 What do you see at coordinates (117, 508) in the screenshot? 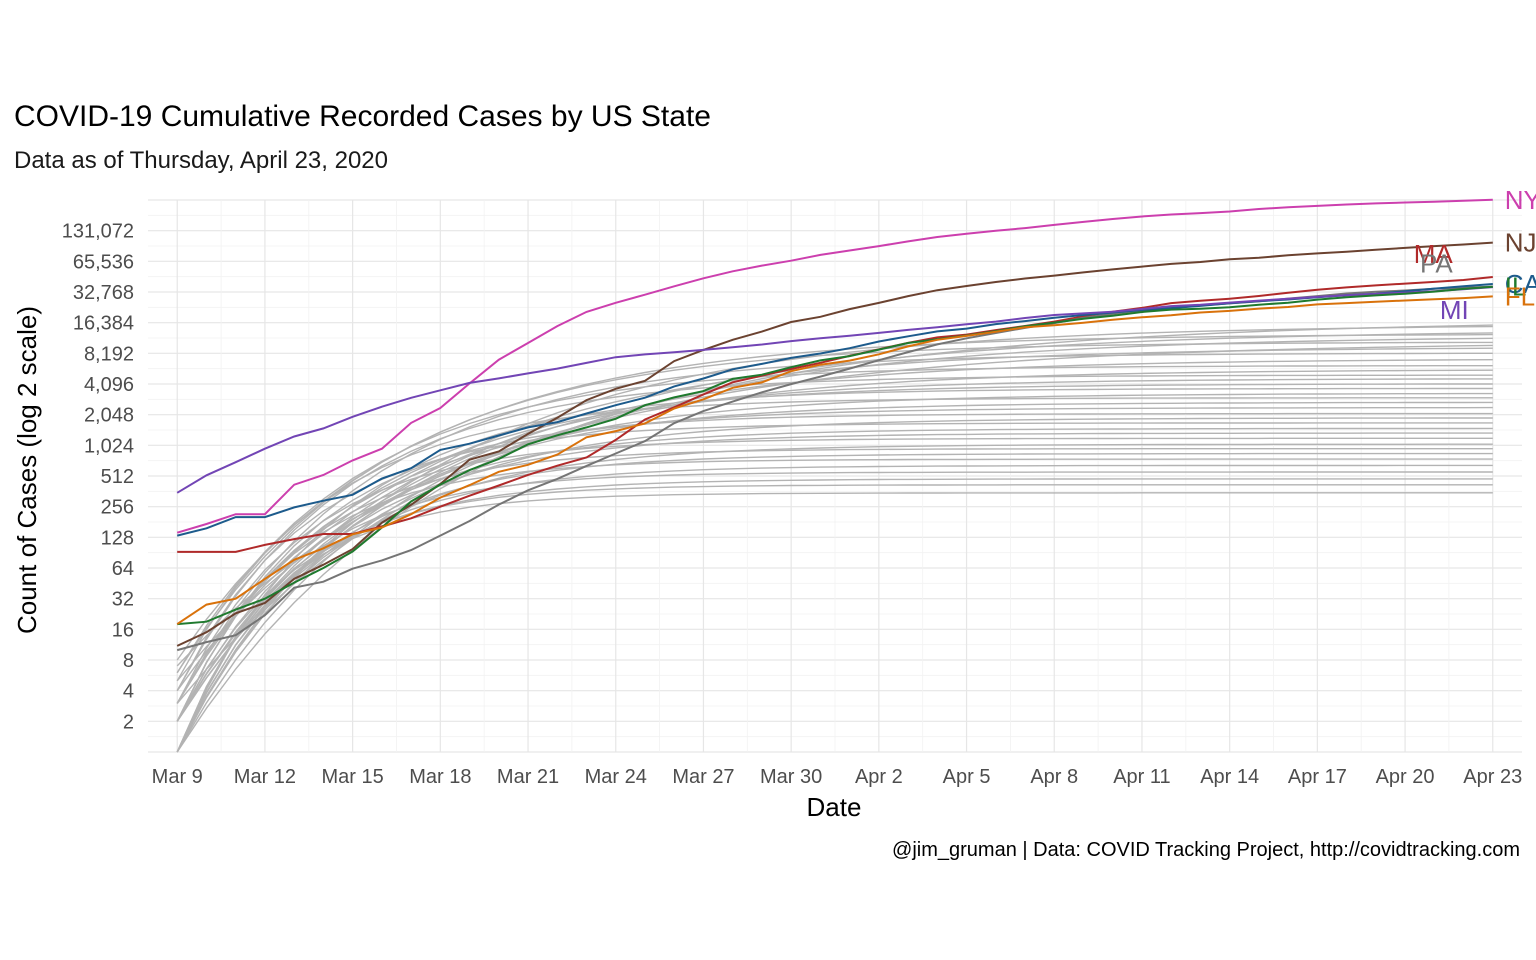
I see `y-tick-label: 256` at bounding box center [117, 508].